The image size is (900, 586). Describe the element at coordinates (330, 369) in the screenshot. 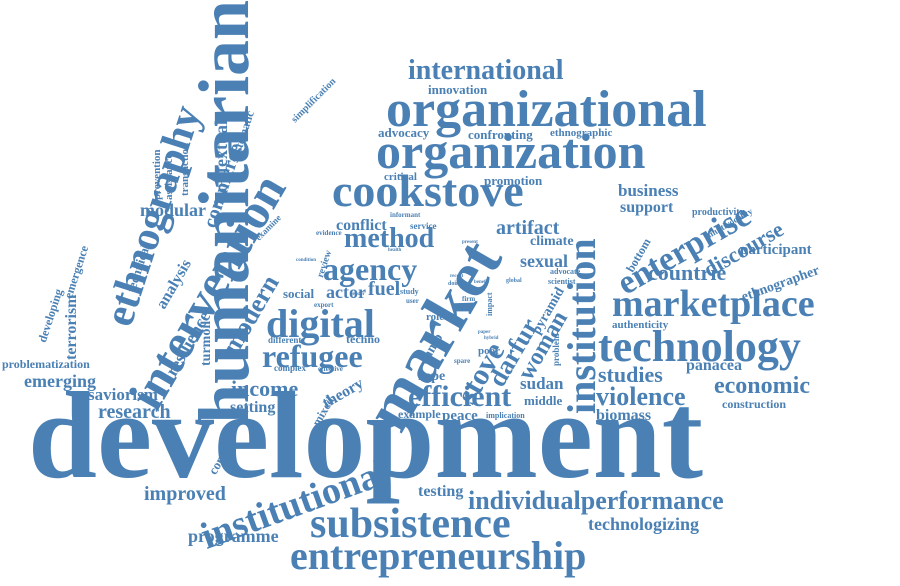

I see `word-effective: effective` at that location.